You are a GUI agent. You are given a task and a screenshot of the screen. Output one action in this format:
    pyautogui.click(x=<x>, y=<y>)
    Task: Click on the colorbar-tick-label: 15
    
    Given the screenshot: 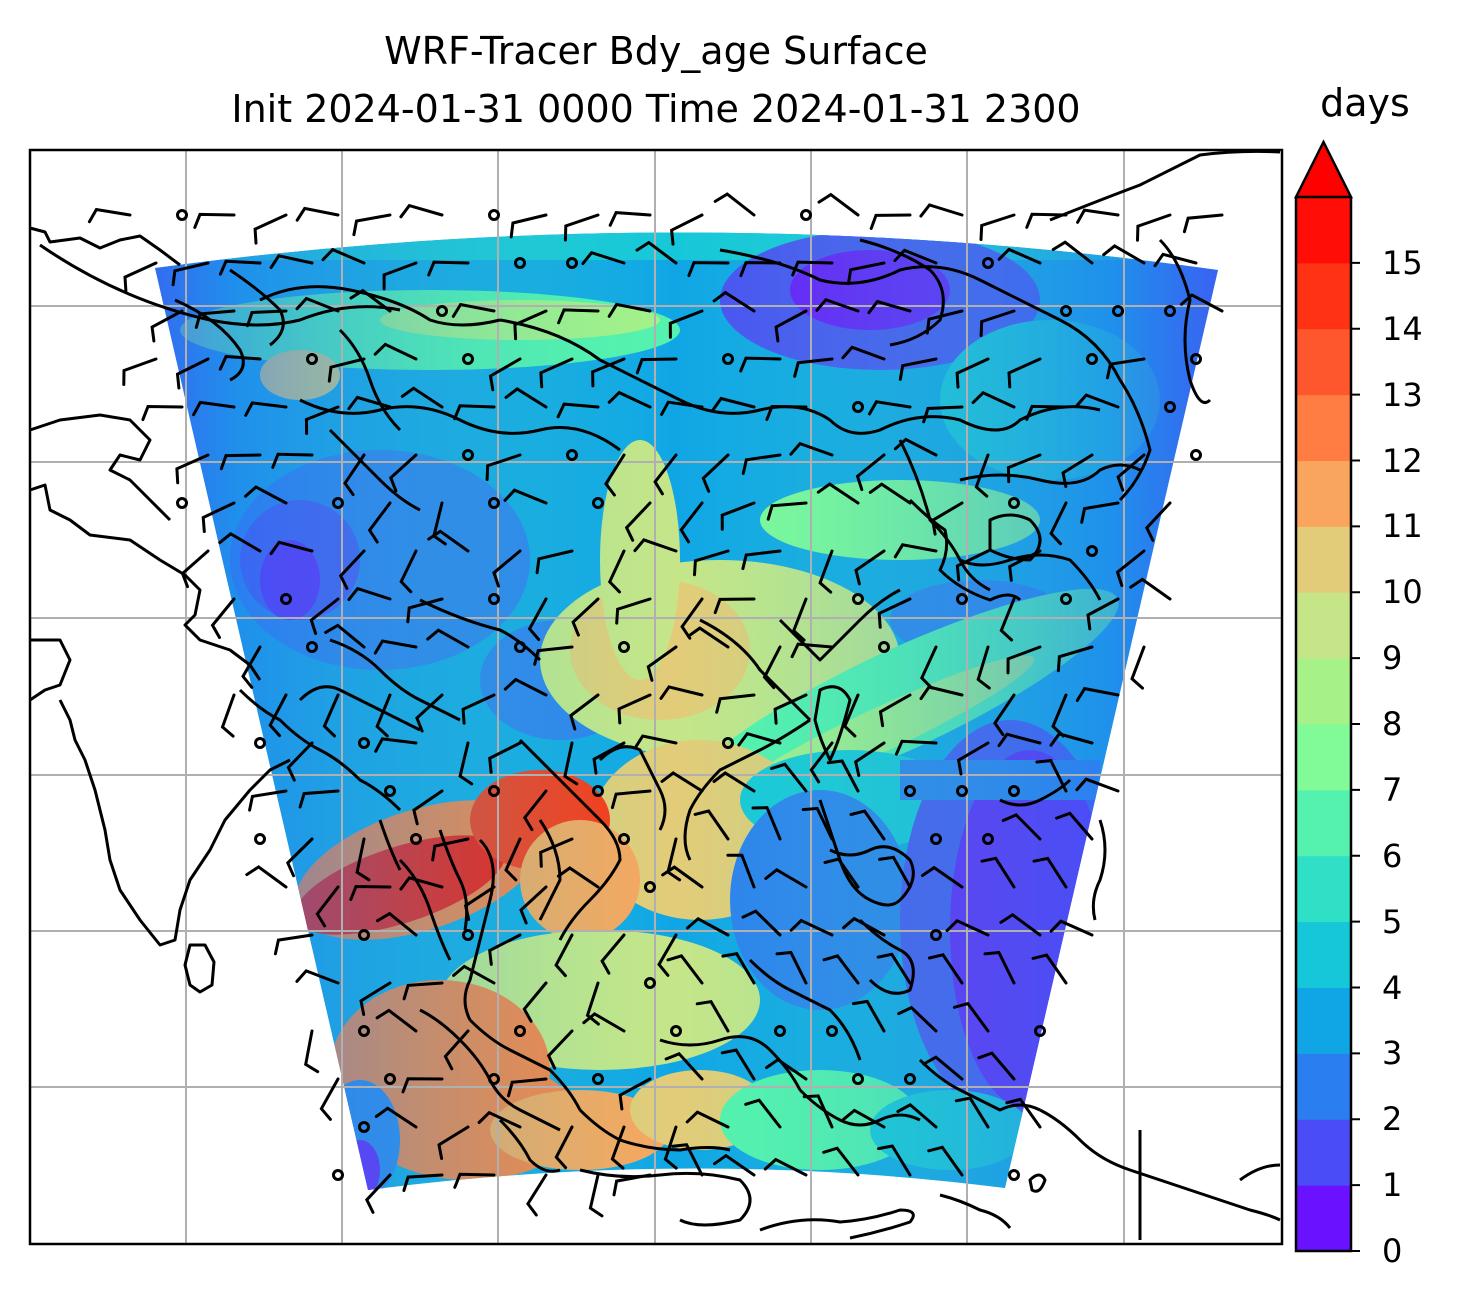 What is the action you would take?
    pyautogui.click(x=1402, y=262)
    